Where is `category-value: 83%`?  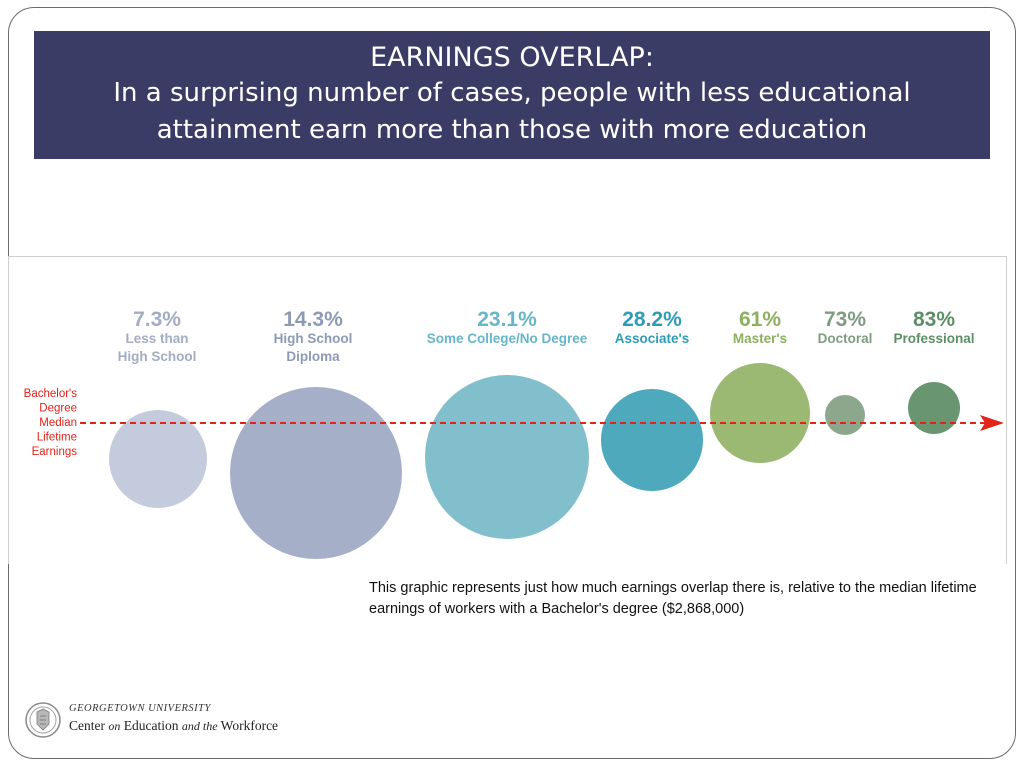
category-value: 83% is located at coordinates (934, 319).